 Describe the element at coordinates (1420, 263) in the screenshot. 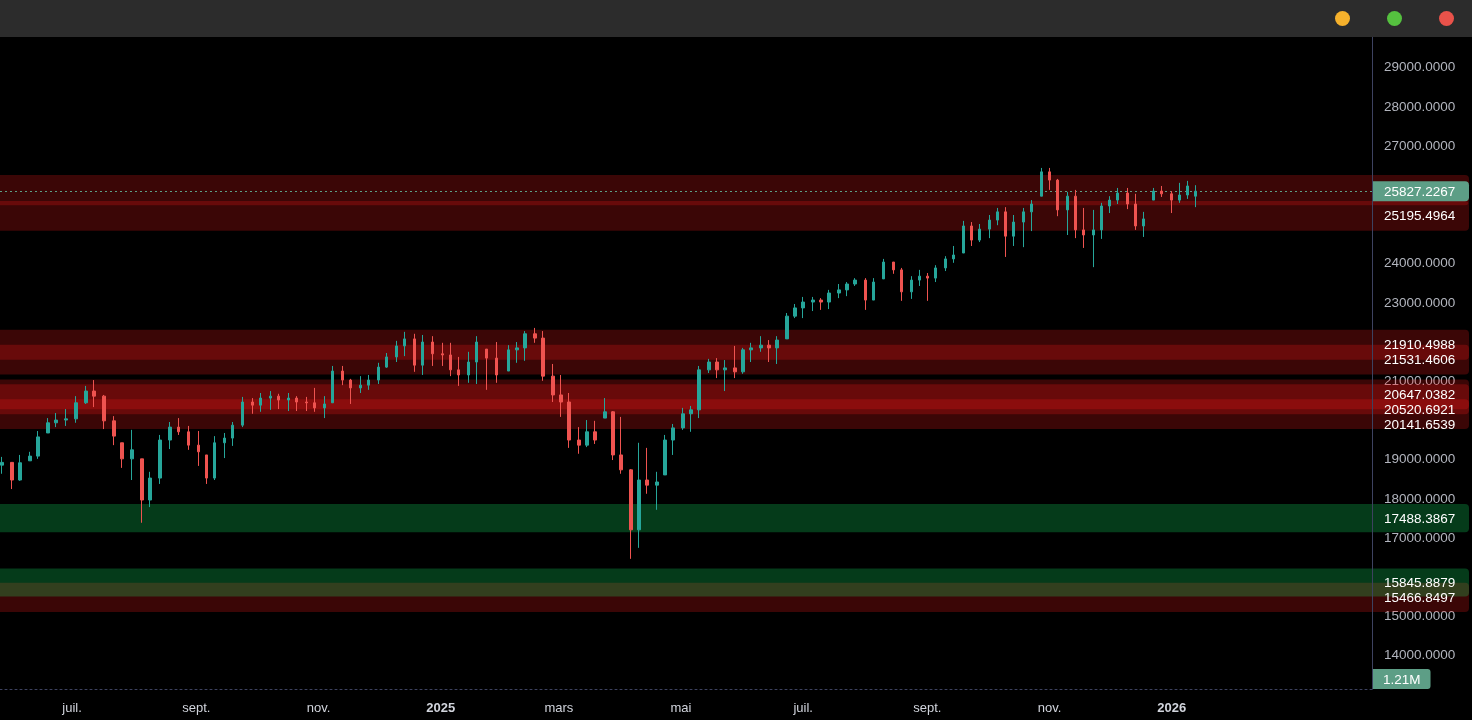

I see `y-tick-label: 24000.0000` at that location.